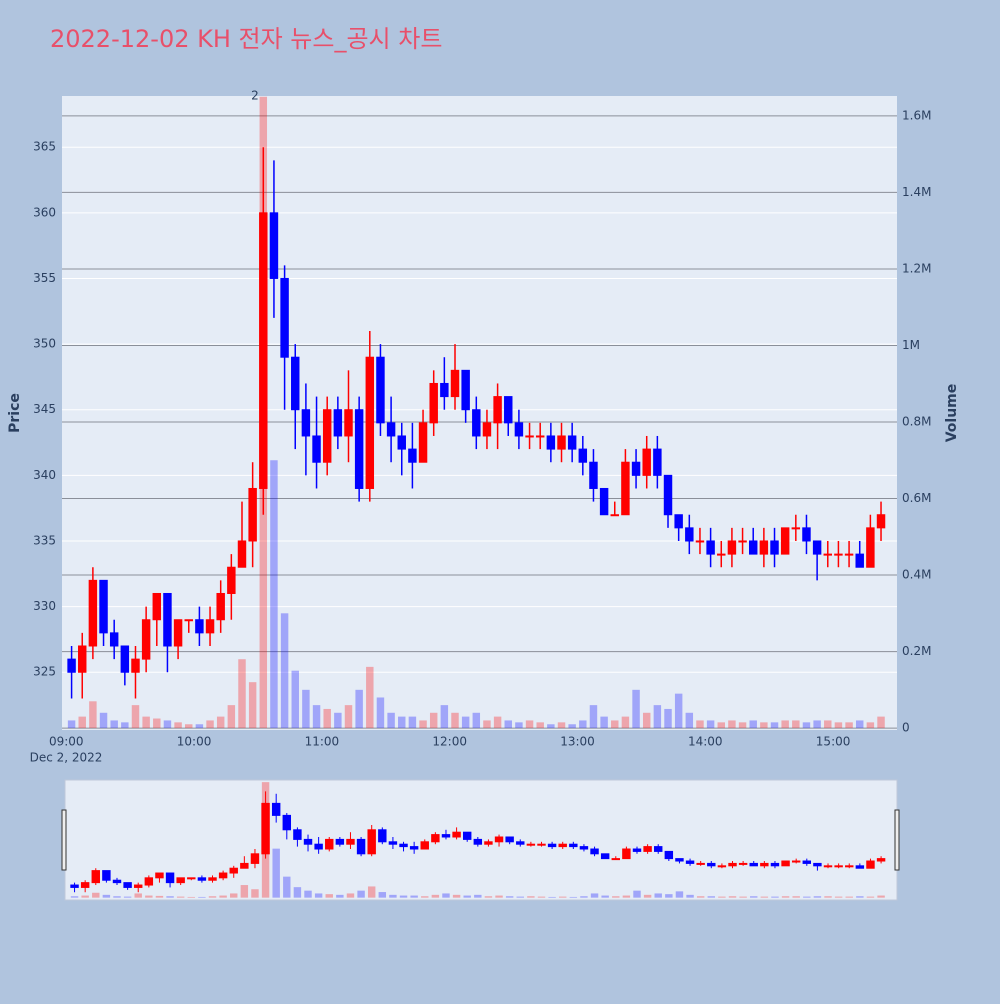 The image size is (1000, 1004). What do you see at coordinates (246, 39) in the screenshot?
I see `chart-title: 2022-12-02 KH 전자 뉴스_공시 차트` at bounding box center [246, 39].